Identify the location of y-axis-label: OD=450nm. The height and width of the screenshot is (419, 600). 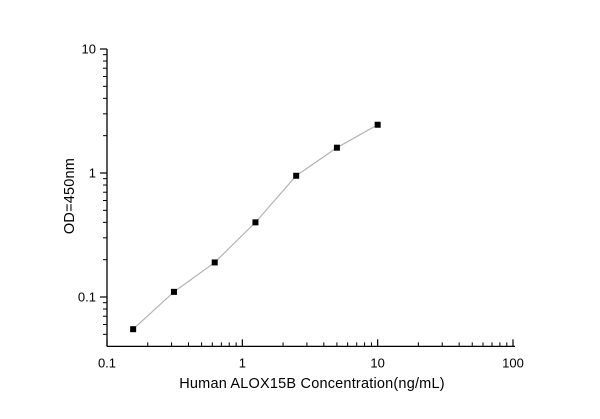
(70, 196).